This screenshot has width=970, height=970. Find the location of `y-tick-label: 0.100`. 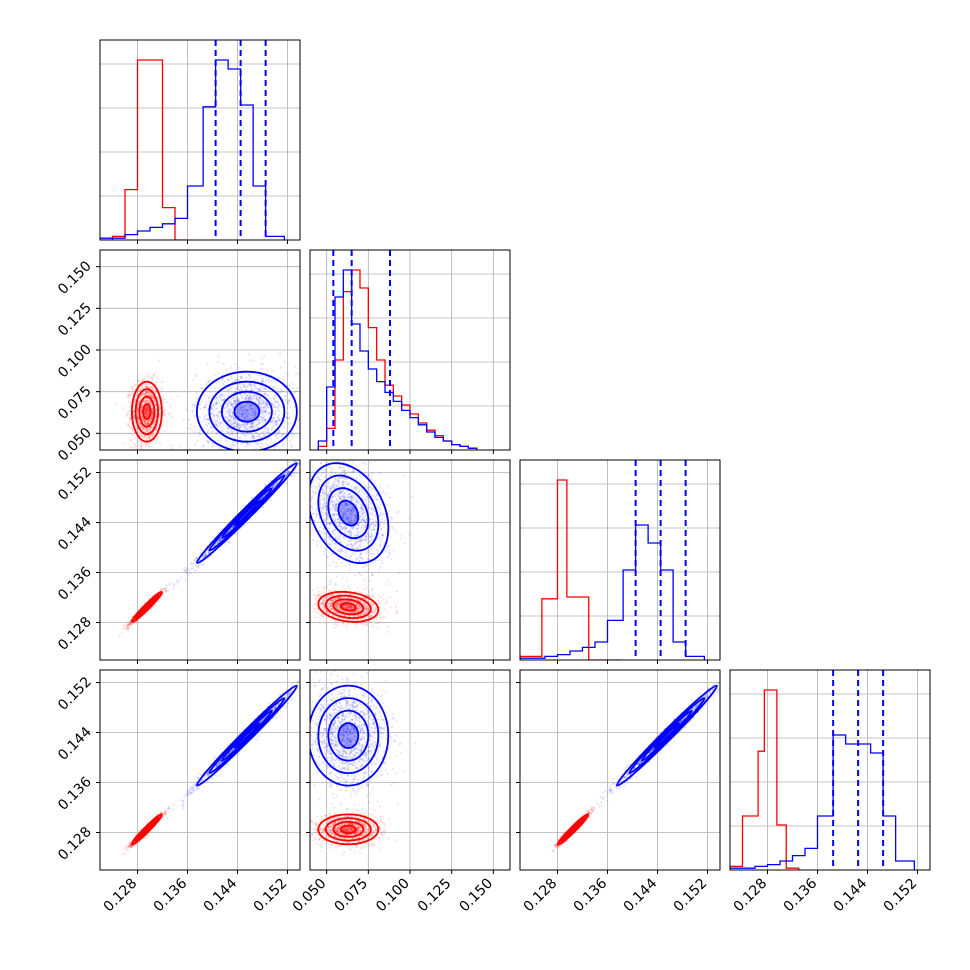

y-tick-label: 0.100 is located at coordinates (75, 362).